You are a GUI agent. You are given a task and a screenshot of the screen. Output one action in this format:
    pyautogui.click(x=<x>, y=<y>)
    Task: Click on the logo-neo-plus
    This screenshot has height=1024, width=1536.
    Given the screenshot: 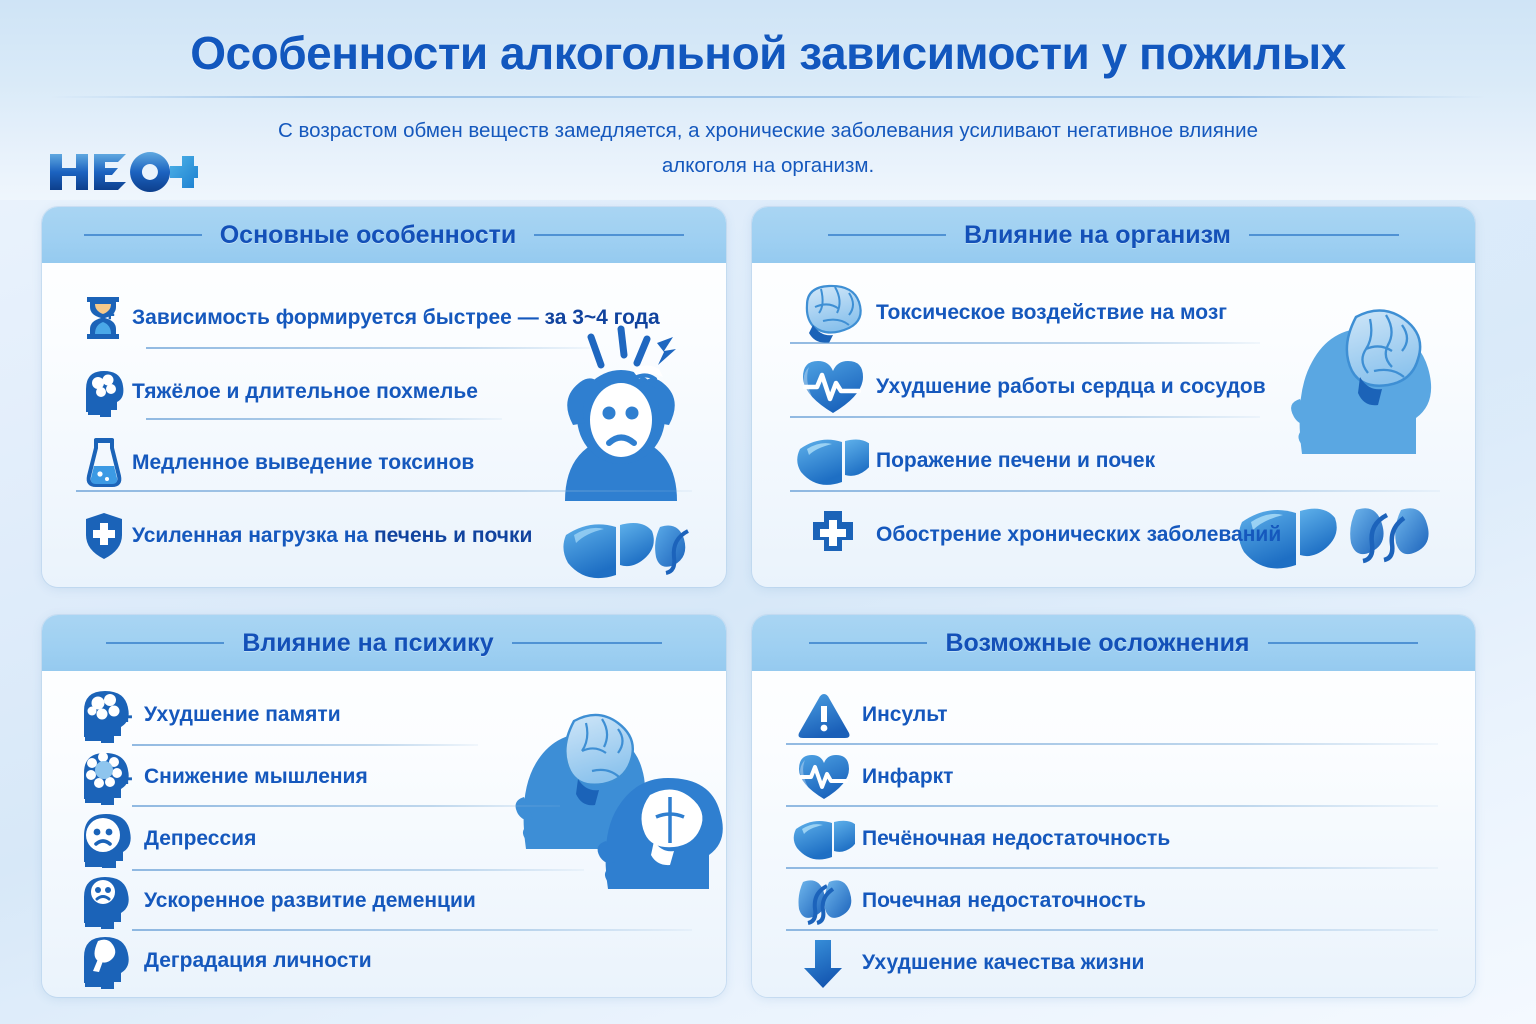 What is the action you would take?
    pyautogui.click(x=123, y=172)
    